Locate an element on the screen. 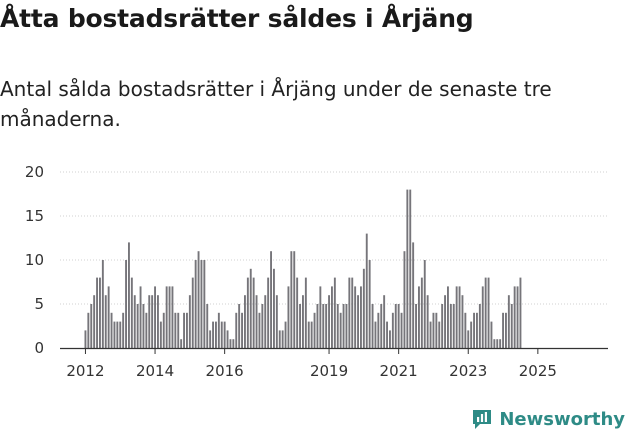 The height and width of the screenshot is (439, 631). highlight-value-label: 8 is located at coordinates (555, 2).